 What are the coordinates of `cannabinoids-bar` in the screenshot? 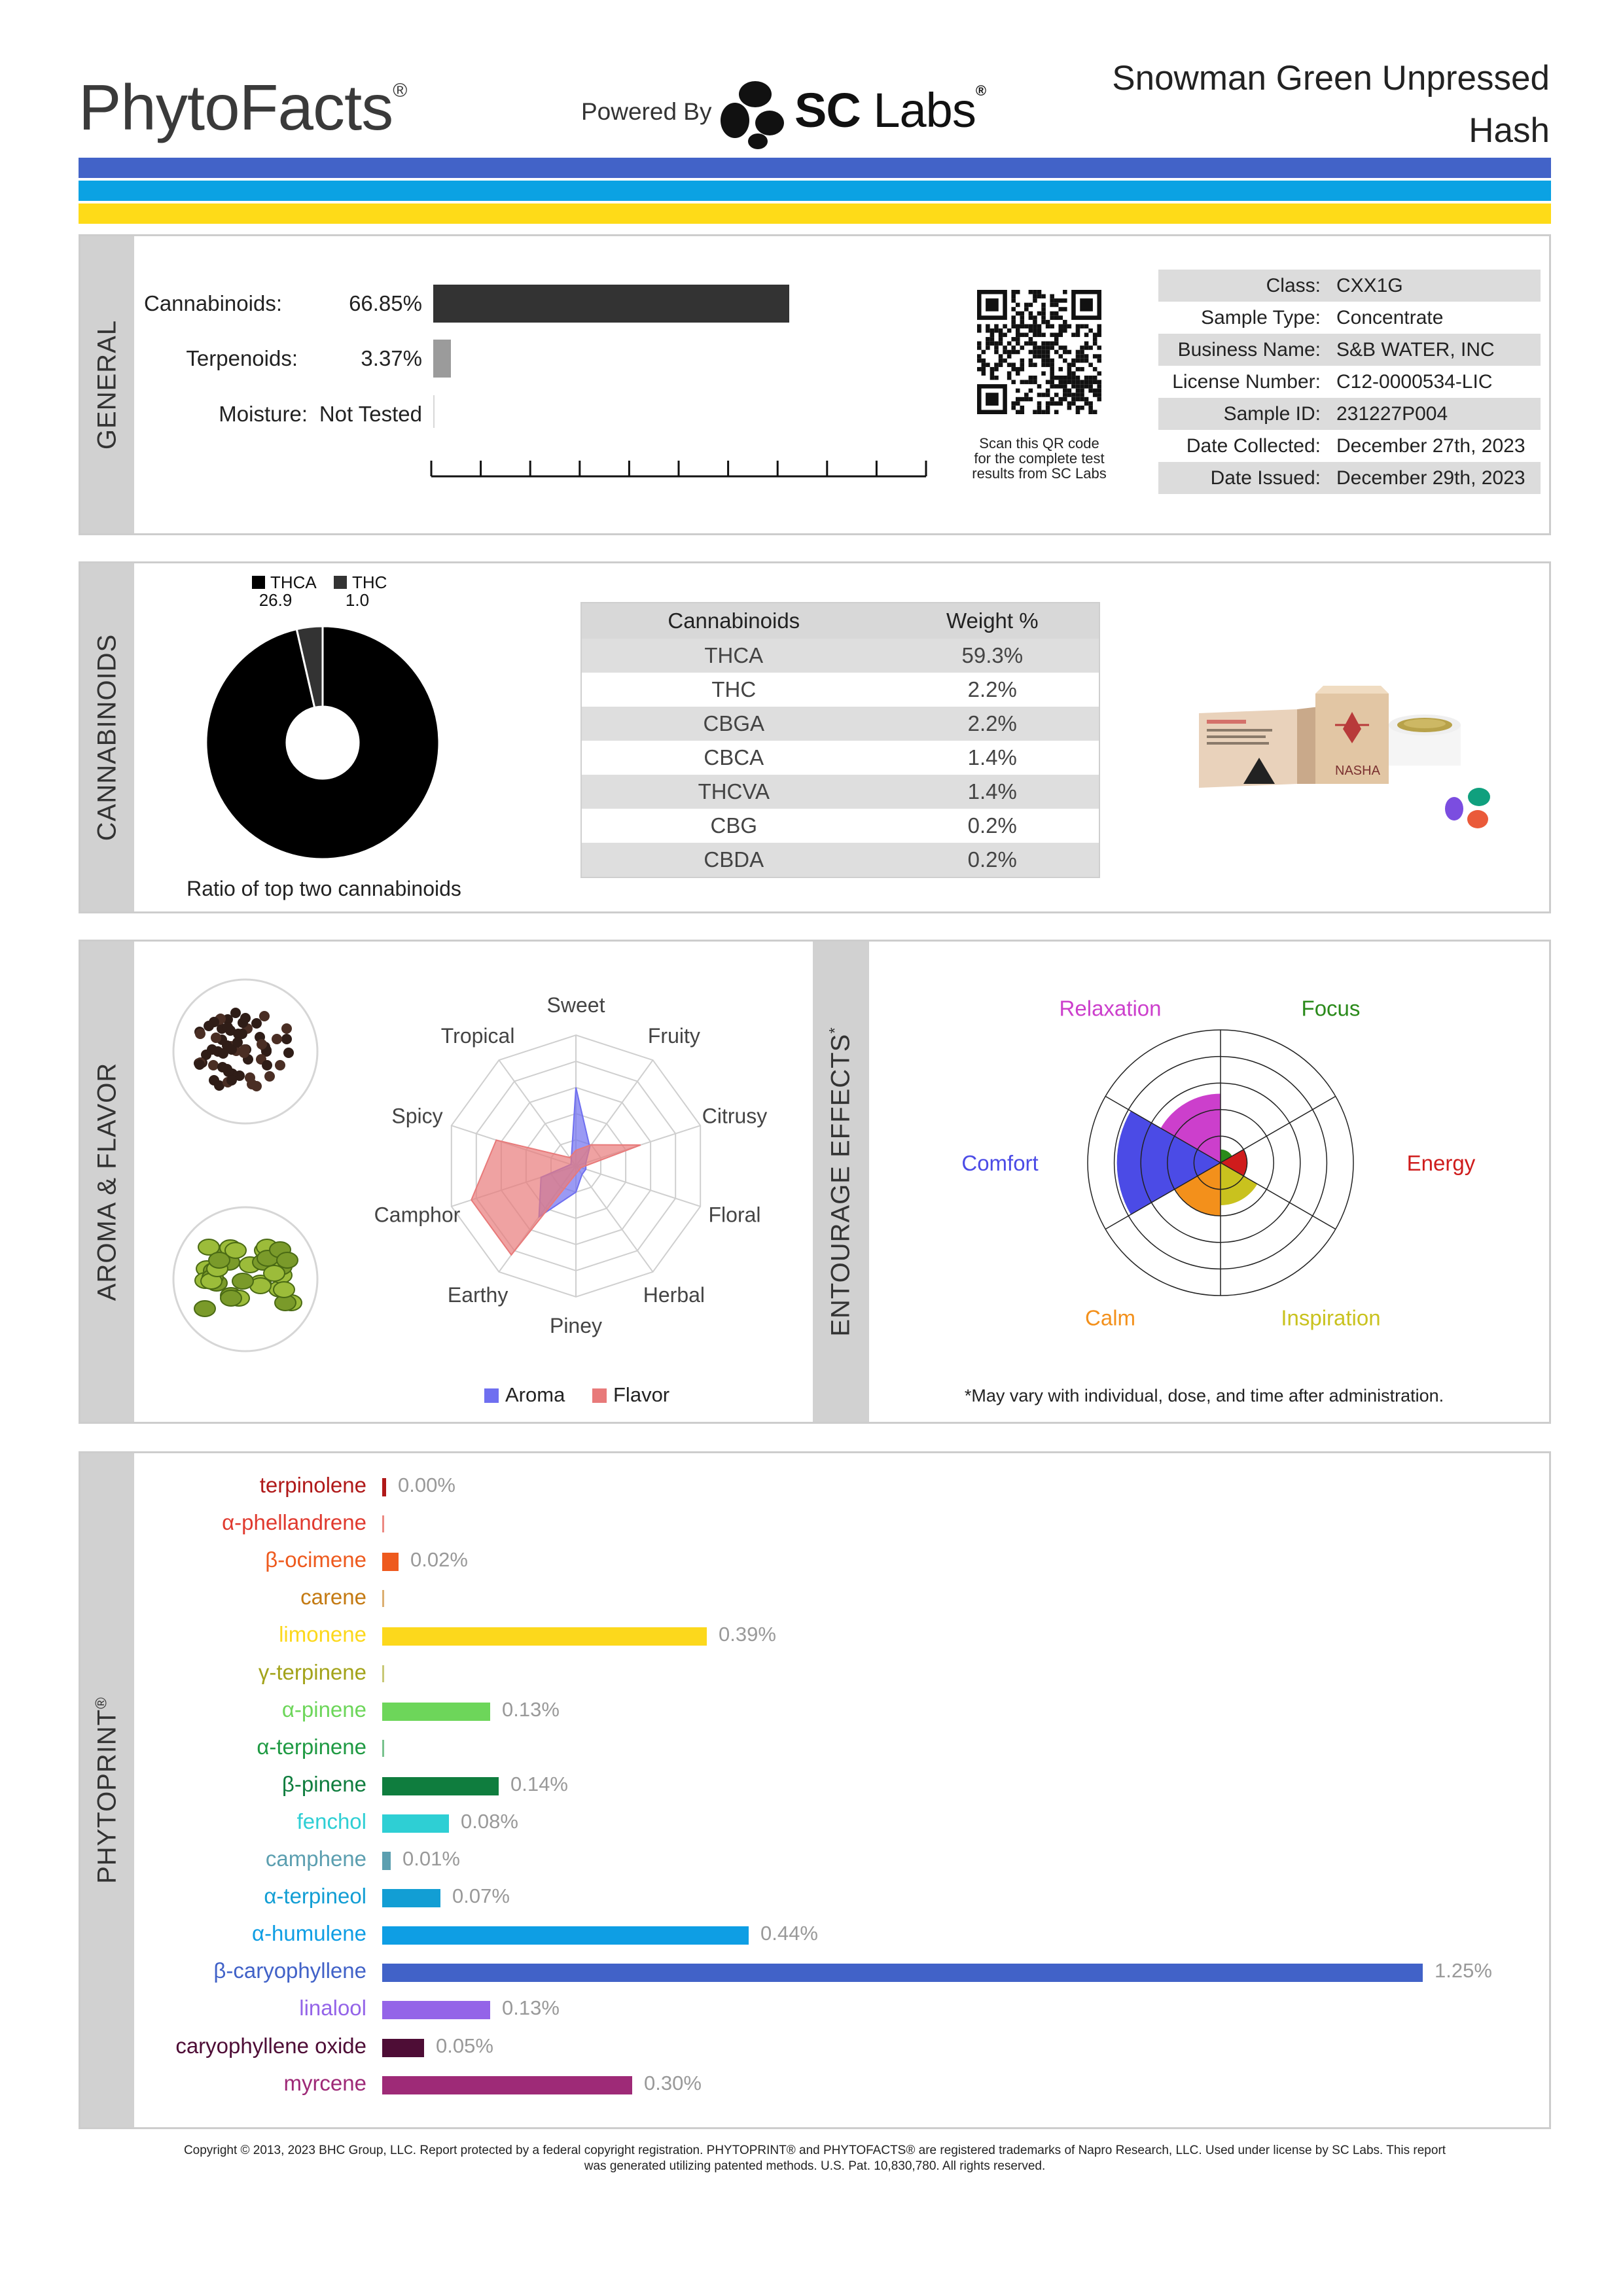 It's located at (611, 304).